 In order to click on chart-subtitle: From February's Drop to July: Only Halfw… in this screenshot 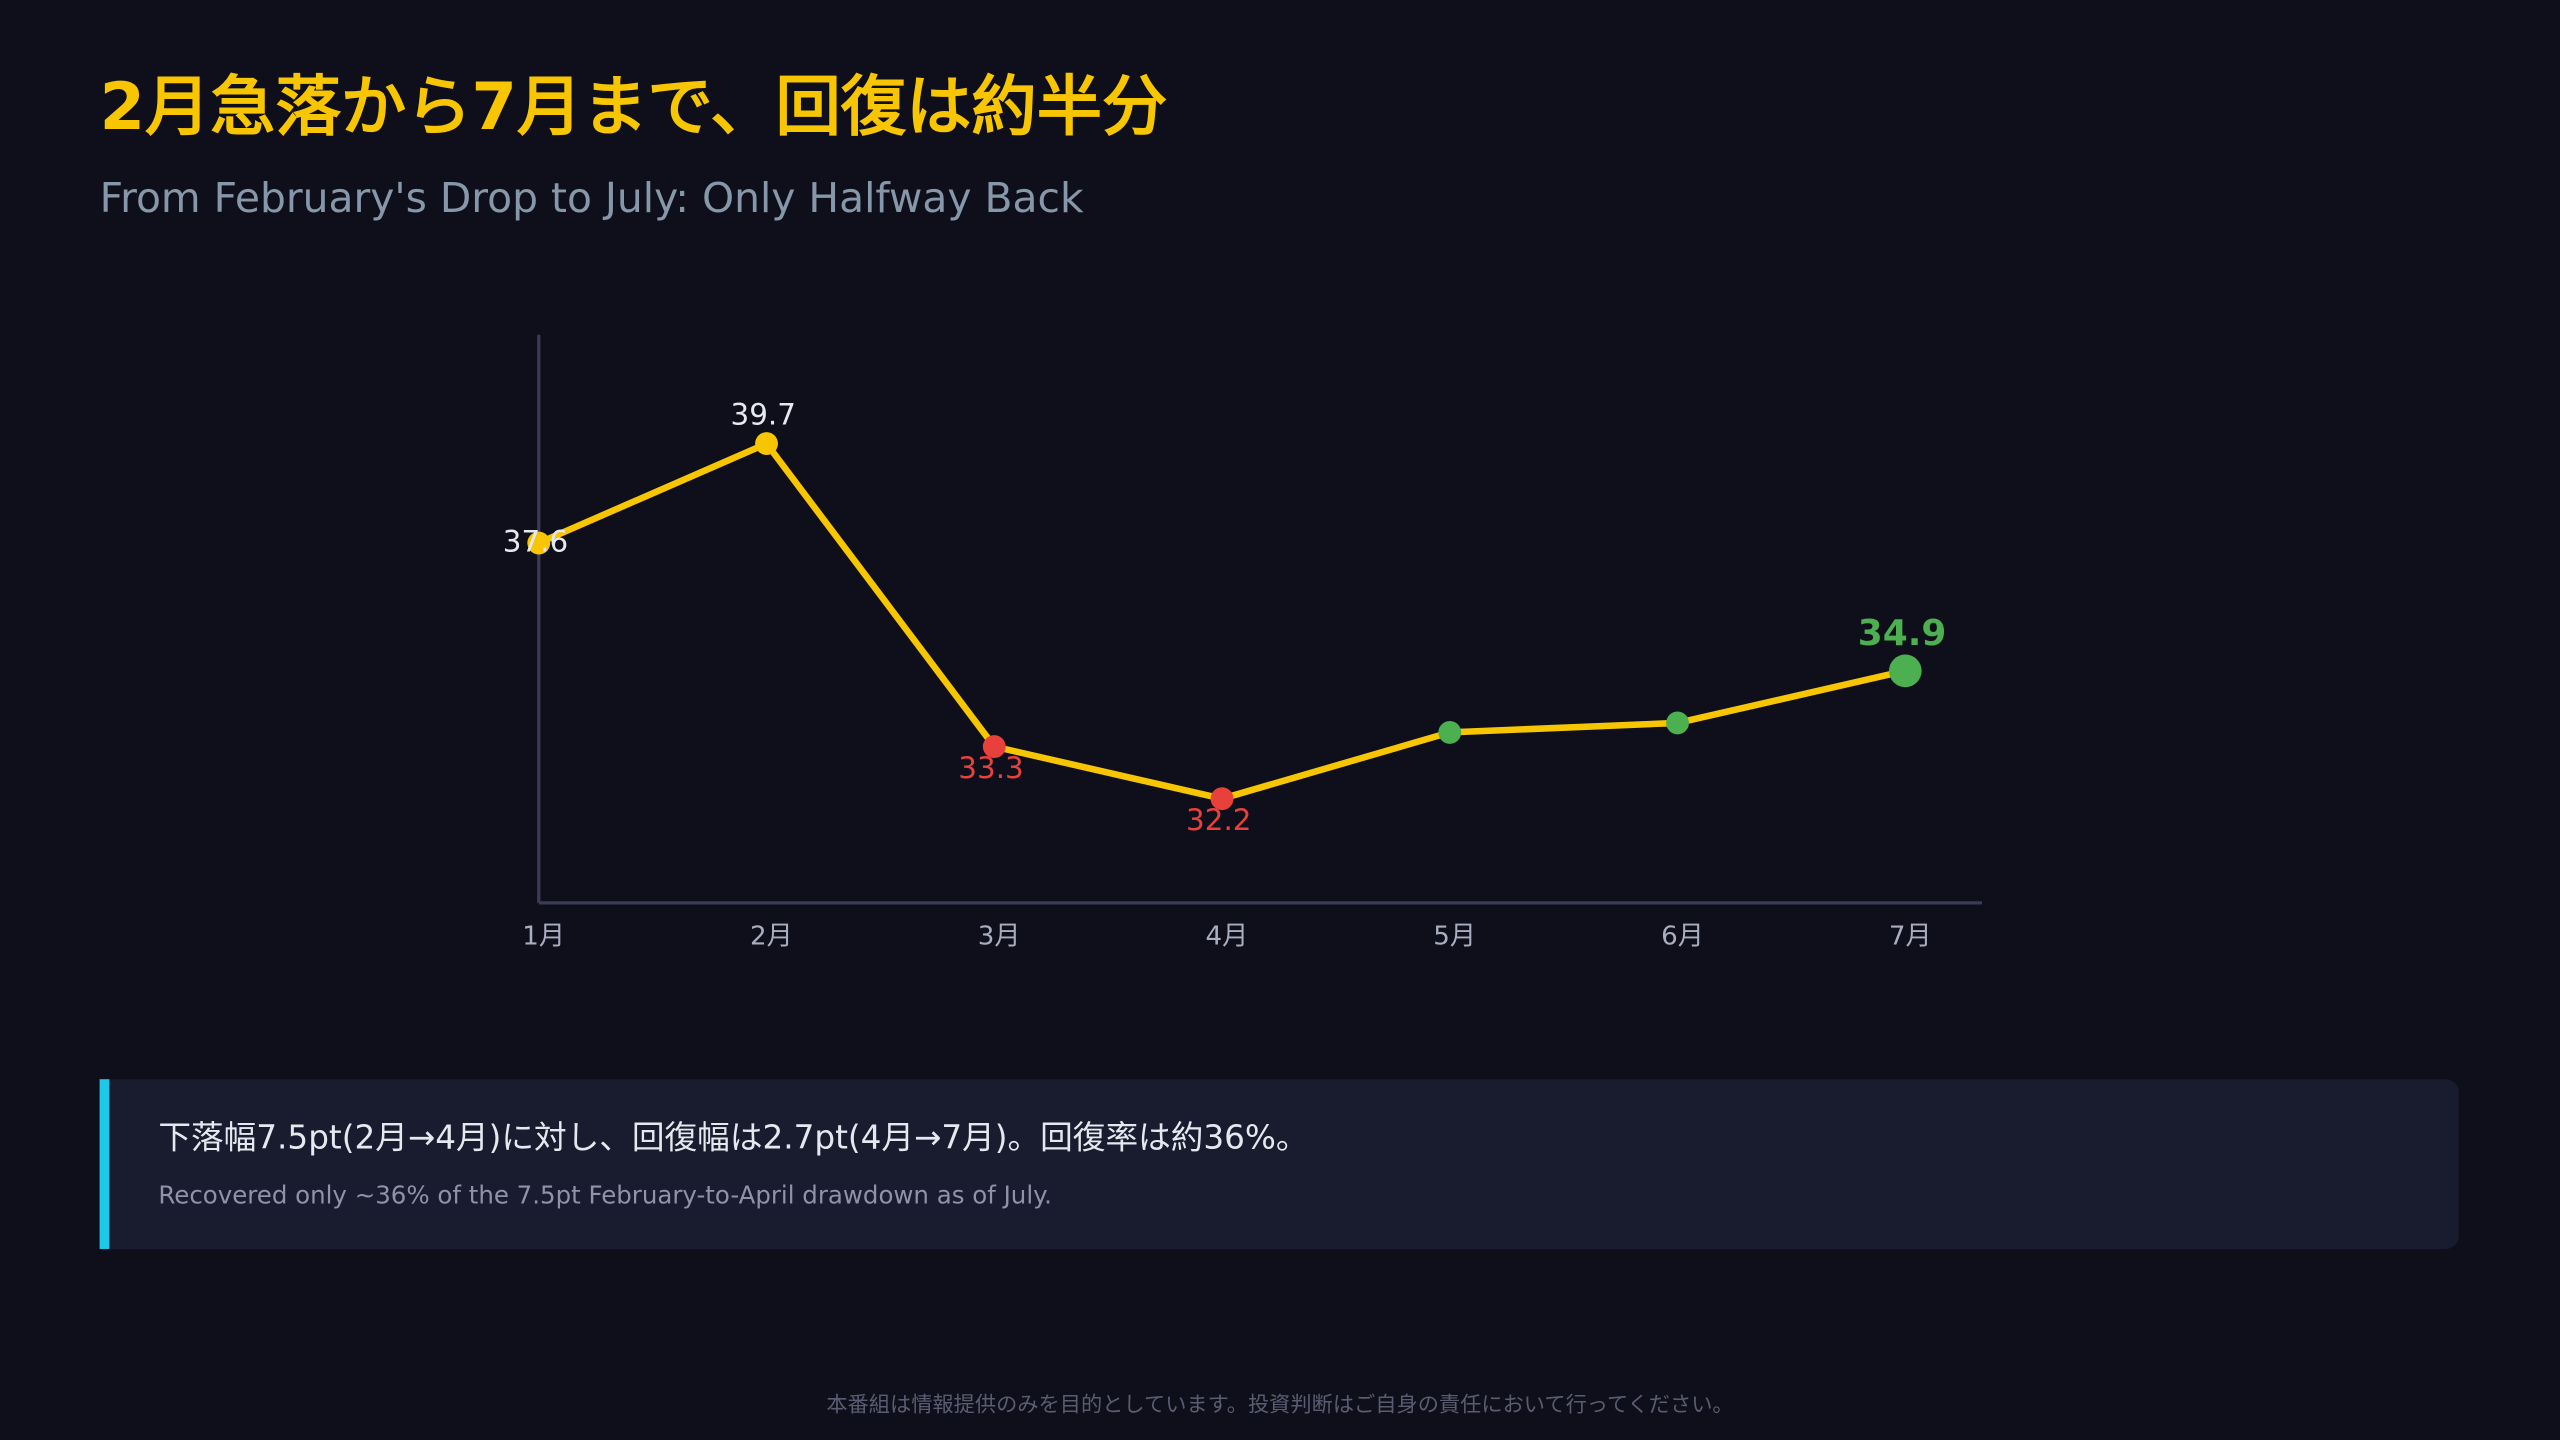, I will do `click(592, 198)`.